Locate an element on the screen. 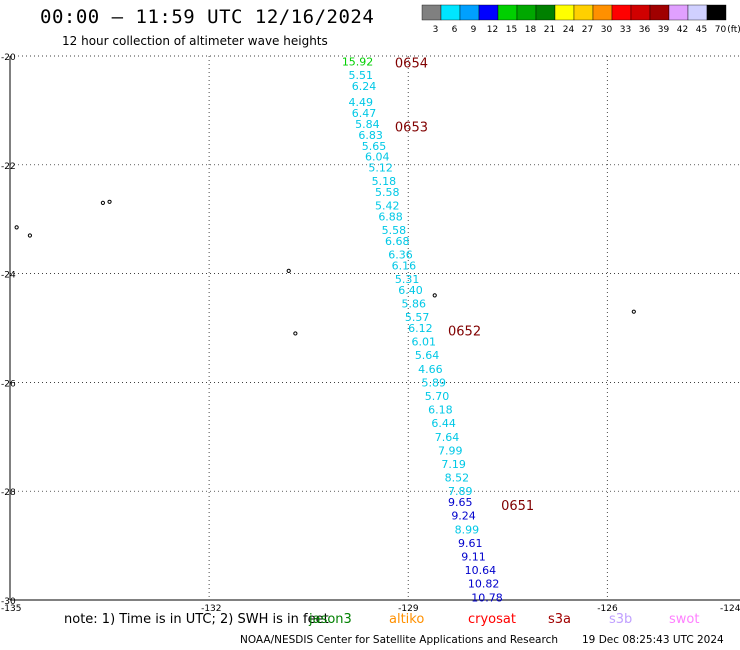  generated-time: 19 Dec 08:25:43 UTC 2024 is located at coordinates (653, 640).